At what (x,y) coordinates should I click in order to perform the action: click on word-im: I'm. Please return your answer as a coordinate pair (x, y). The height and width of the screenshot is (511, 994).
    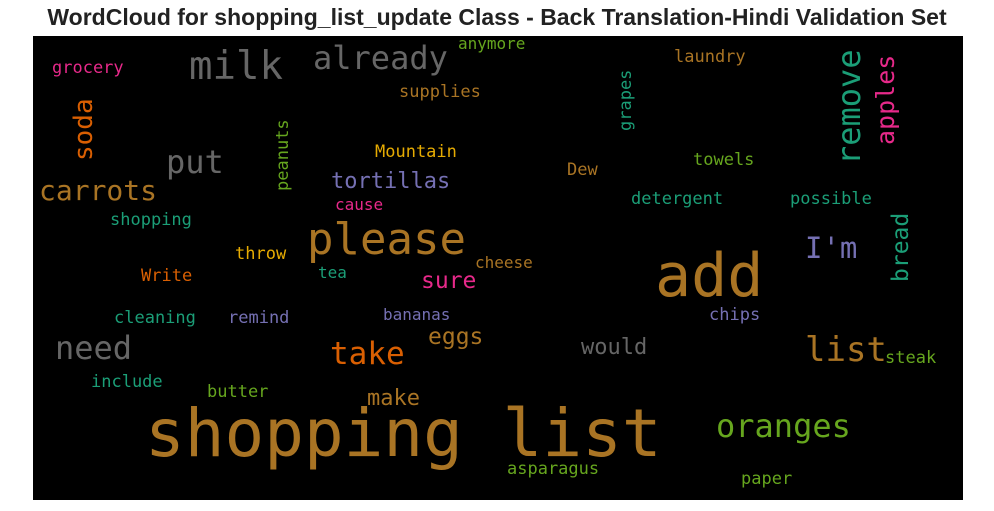
    Looking at the image, I should click on (831, 248).